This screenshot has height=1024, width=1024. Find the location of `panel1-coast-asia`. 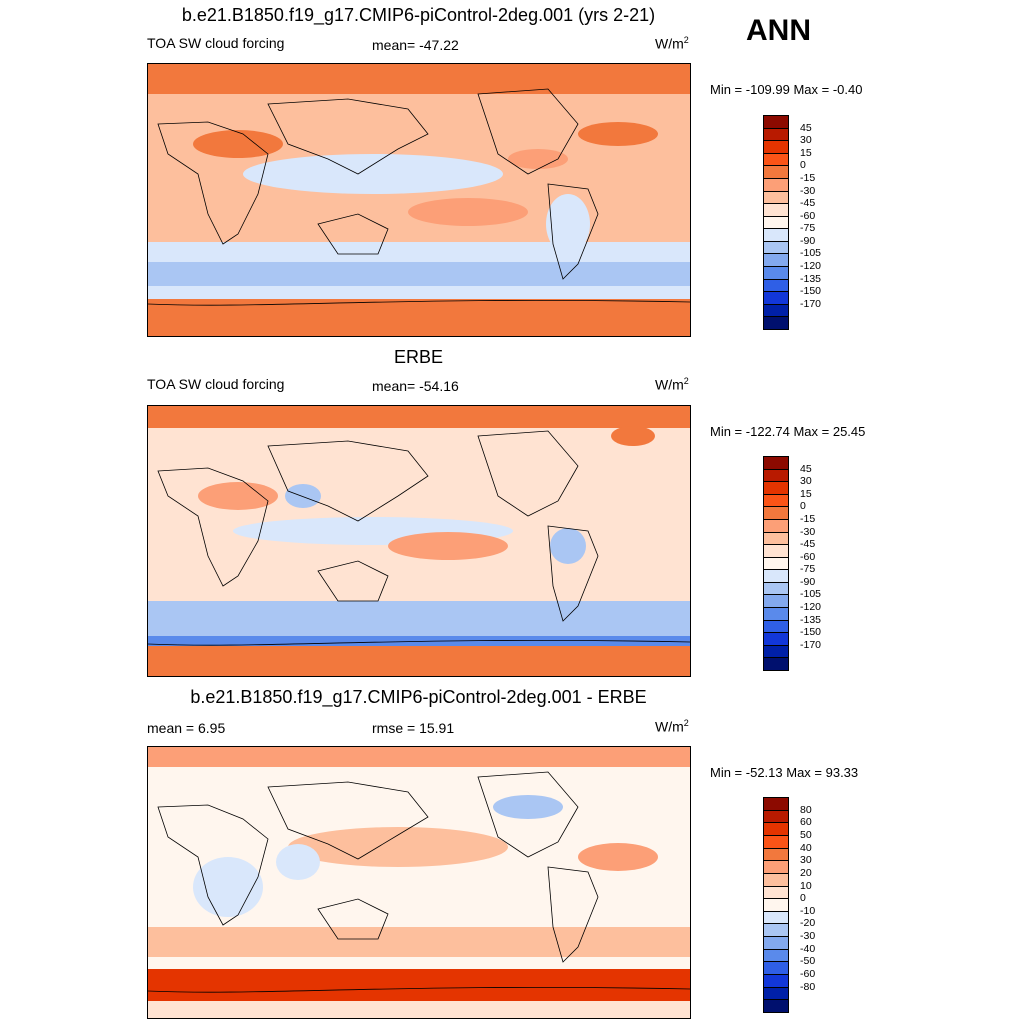

panel1-coast-asia is located at coordinates (348, 136).